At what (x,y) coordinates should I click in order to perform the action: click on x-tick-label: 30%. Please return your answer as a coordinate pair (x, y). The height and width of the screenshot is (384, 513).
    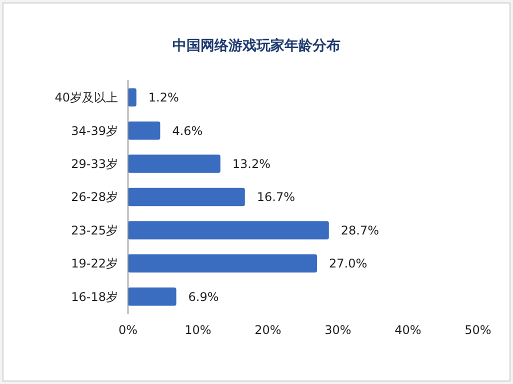
    Looking at the image, I should click on (338, 330).